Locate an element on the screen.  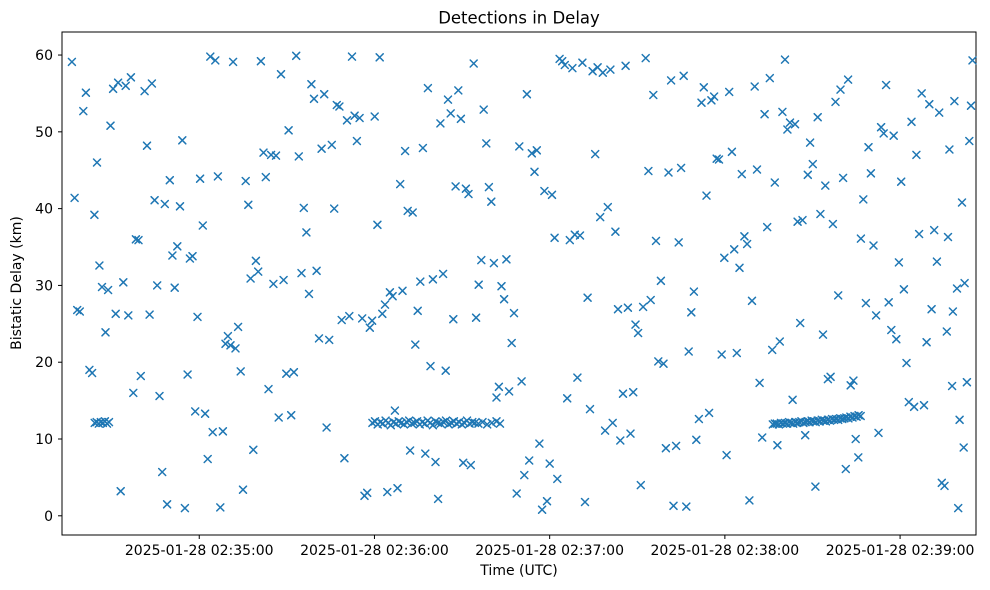
y-tick-label: 40 is located at coordinates (44, 210).